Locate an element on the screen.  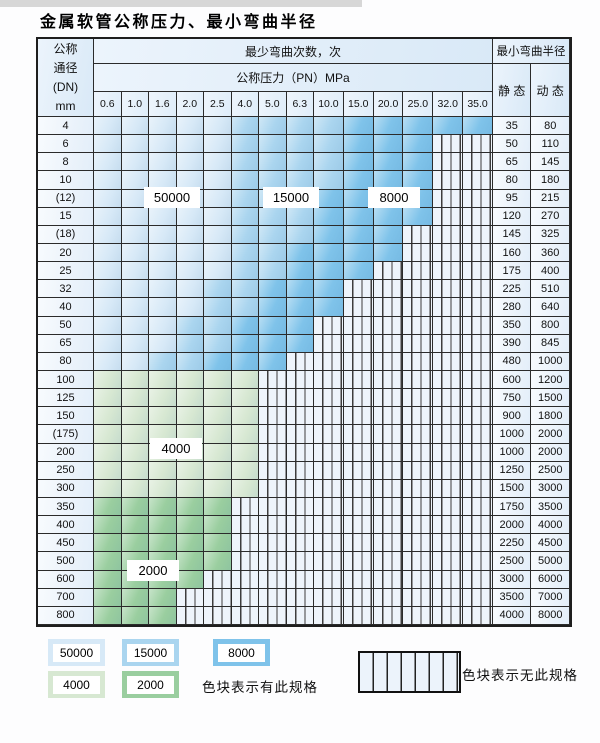
pressure-header-cell: 10.0 is located at coordinates (329, 104).